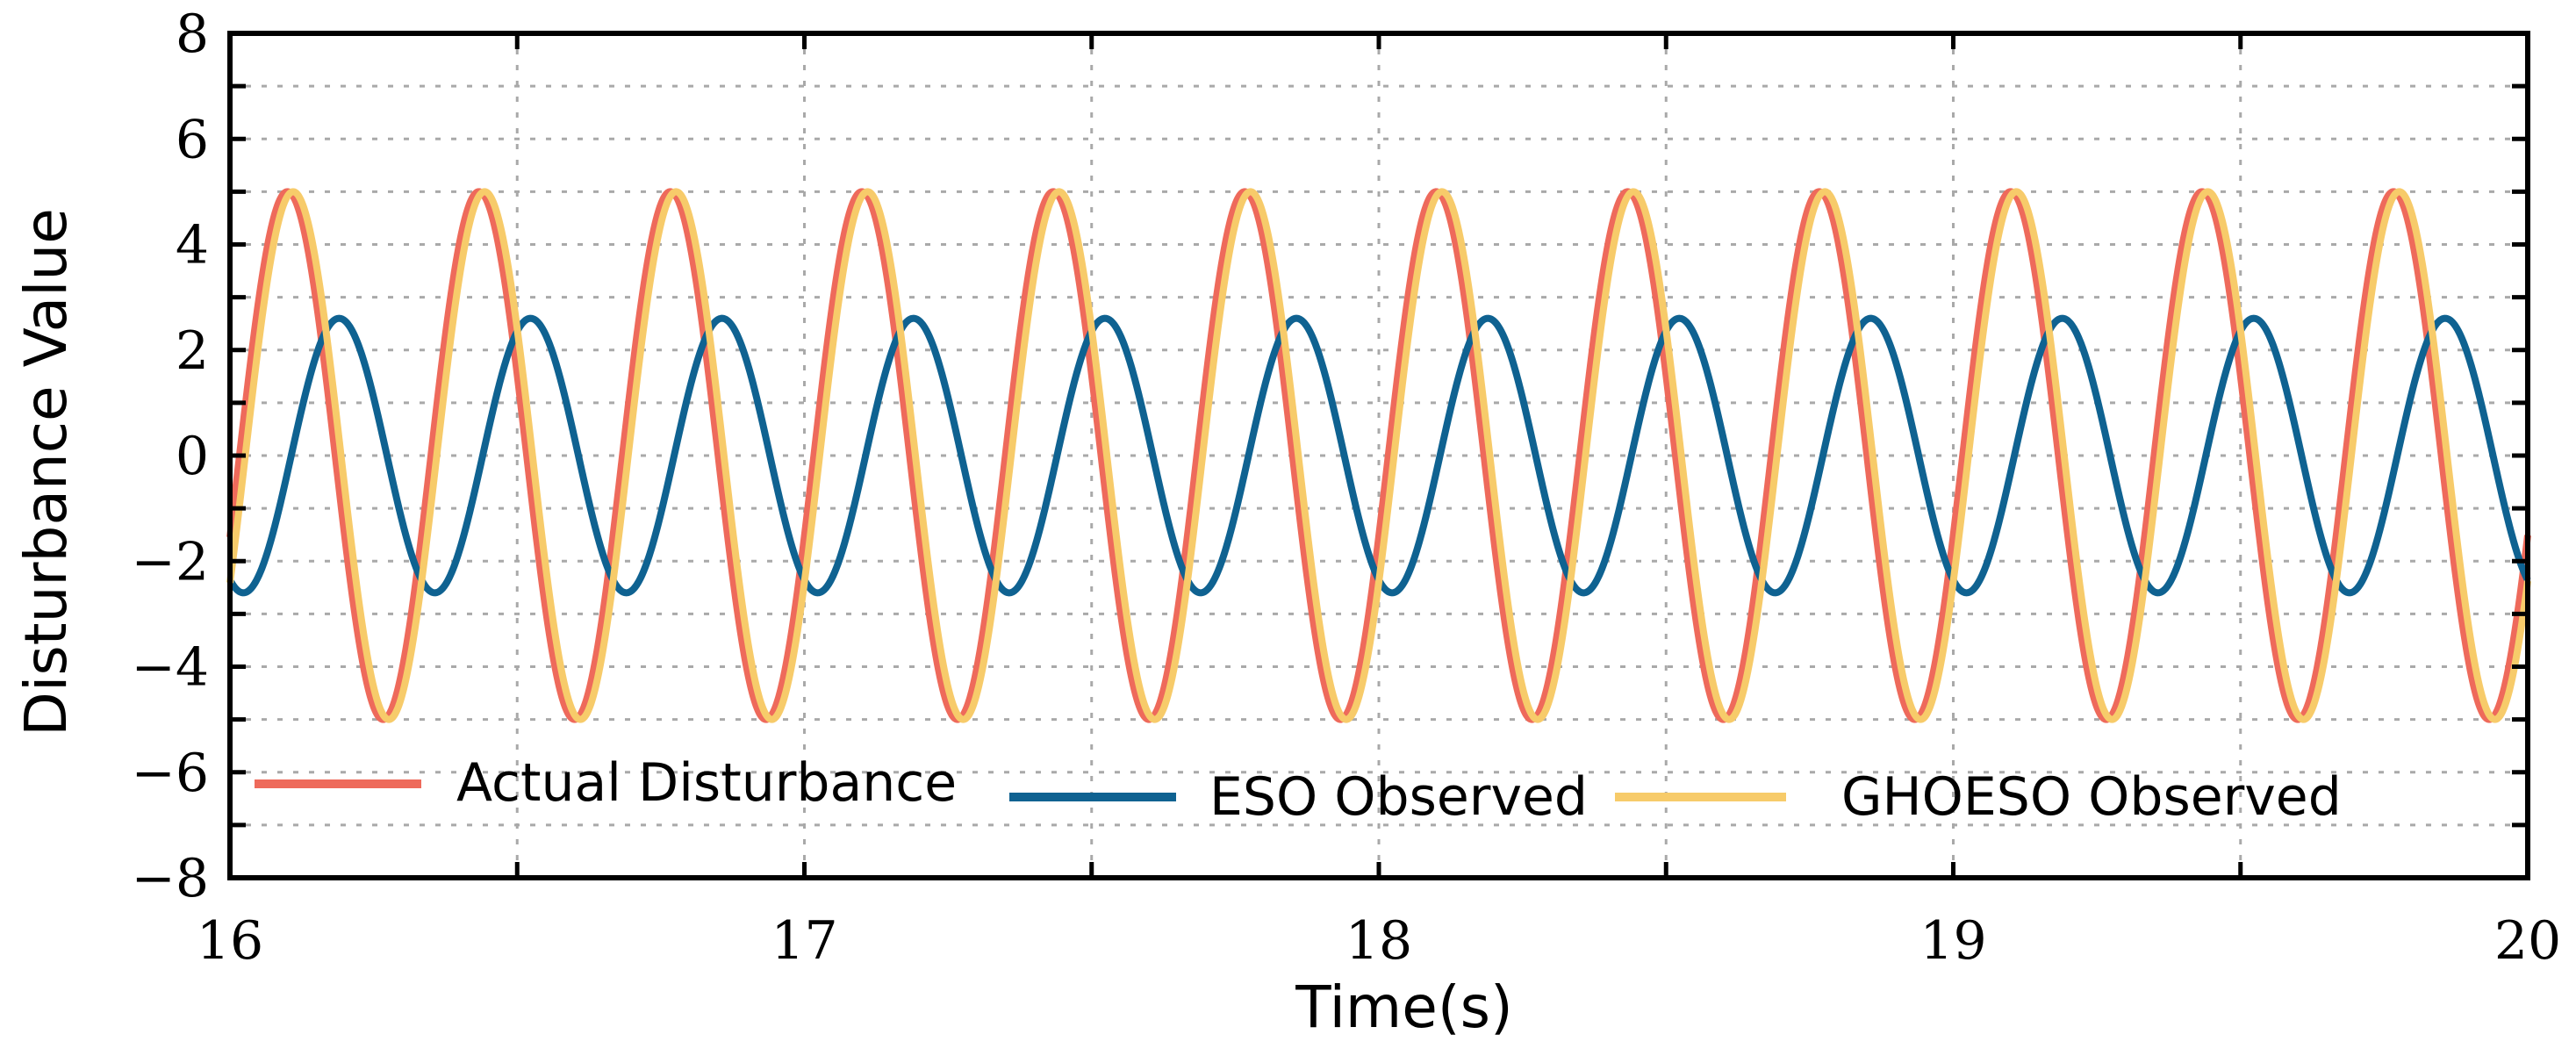  Describe the element at coordinates (192, 456) in the screenshot. I see `y-tick-label: 0` at that location.